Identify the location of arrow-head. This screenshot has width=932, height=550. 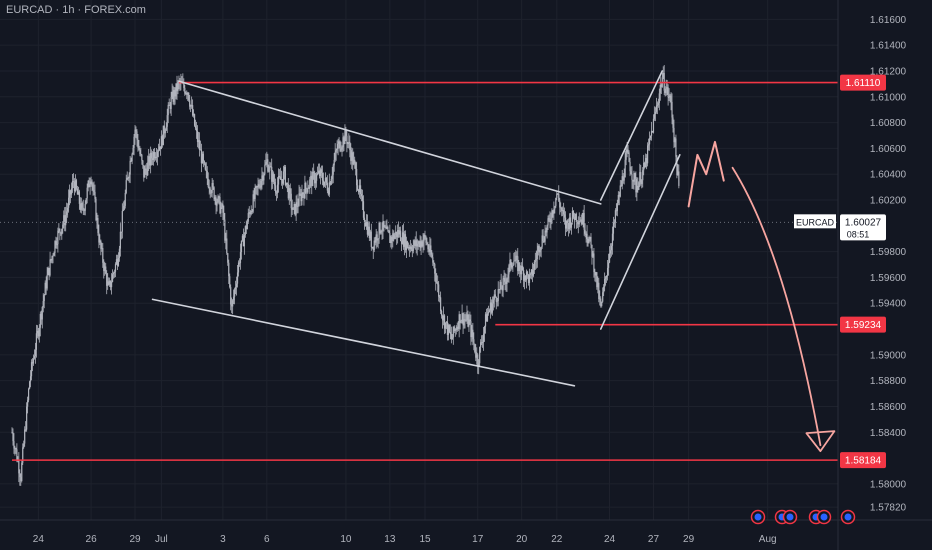
(820, 441).